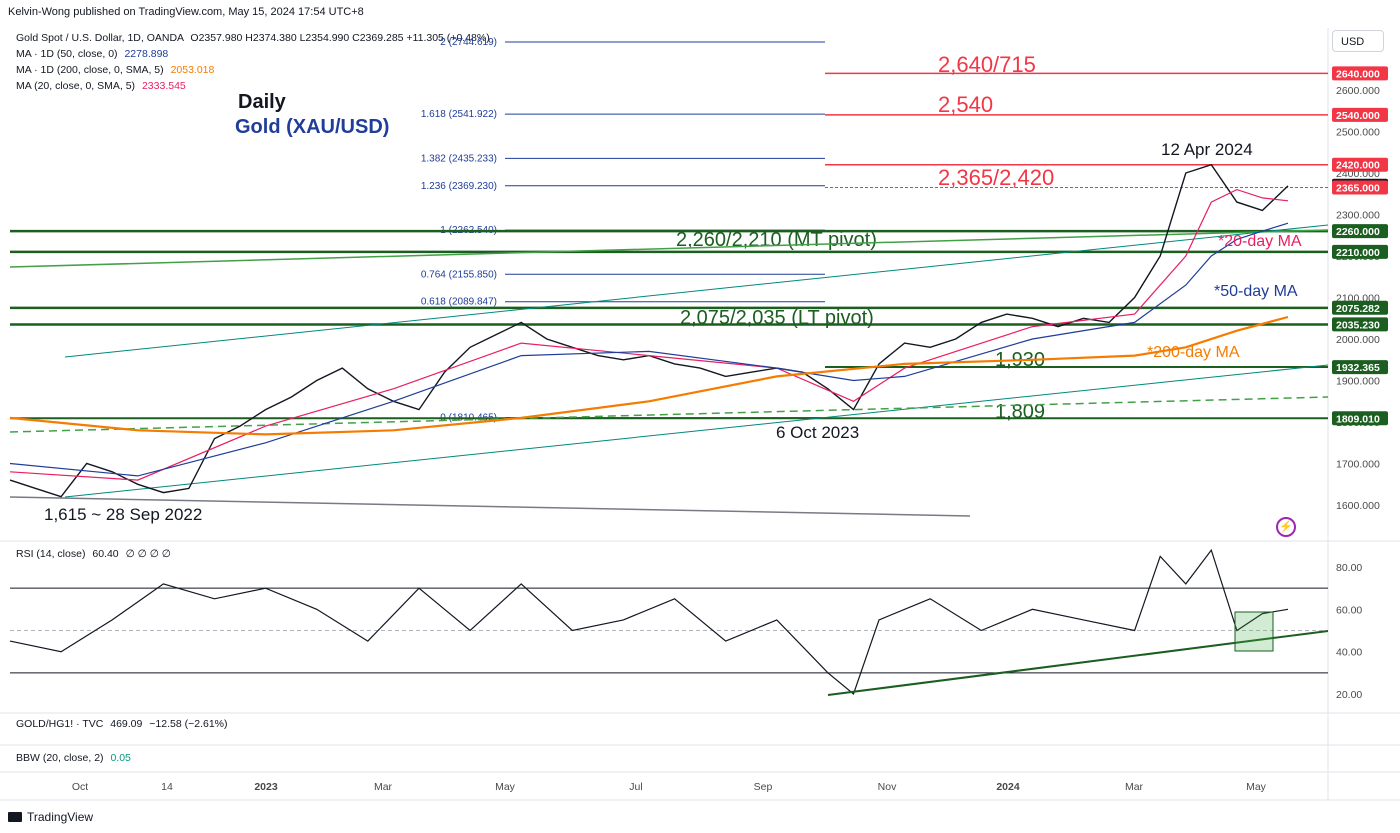 Image resolution: width=1400 pixels, height=833 pixels. I want to click on fib-level-label: 1.382 (2435.233), so click(459, 158).